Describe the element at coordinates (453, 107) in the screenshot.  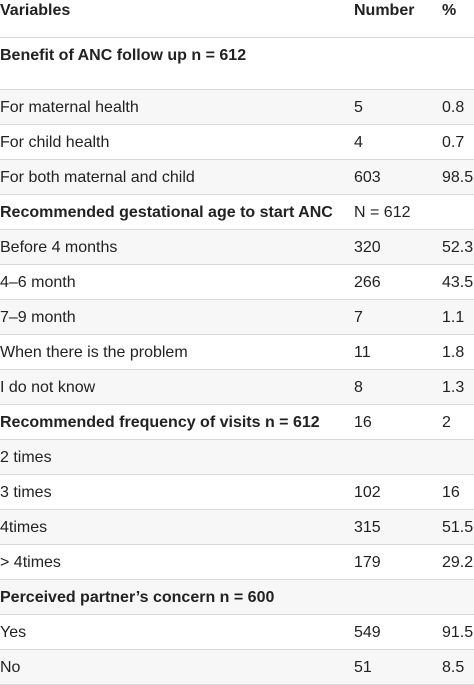
I see `percent-cell: 0.8` at that location.